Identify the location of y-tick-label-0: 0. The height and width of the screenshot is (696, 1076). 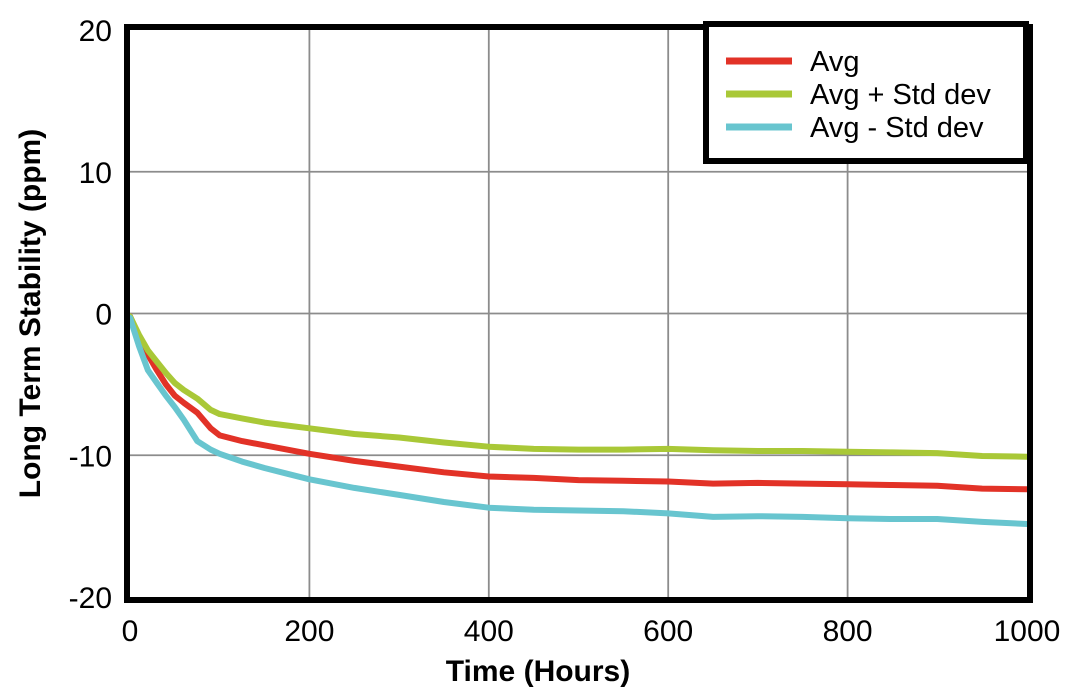
(103, 315).